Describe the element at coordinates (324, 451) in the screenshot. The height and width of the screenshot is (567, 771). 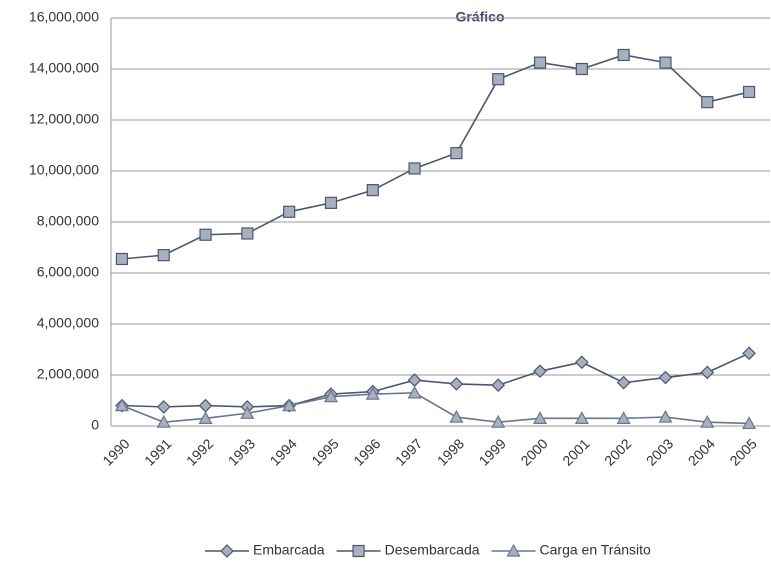
I see `x-tick-label: 1995` at that location.